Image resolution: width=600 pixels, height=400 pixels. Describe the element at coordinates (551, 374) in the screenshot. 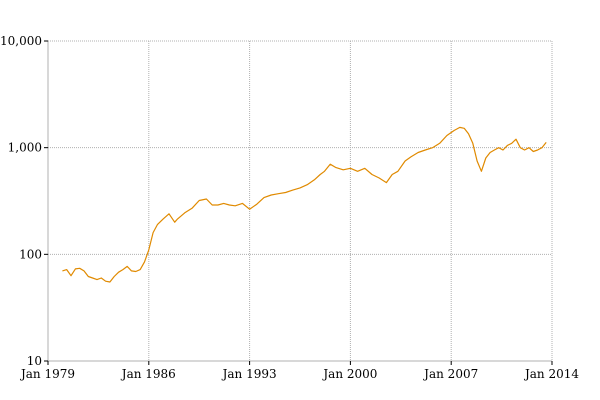

I see `x-tick-label: Jan 2014` at that location.